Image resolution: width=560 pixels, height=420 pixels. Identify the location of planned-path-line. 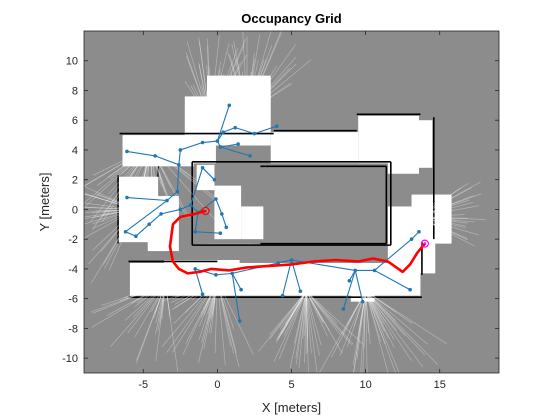
(297, 242).